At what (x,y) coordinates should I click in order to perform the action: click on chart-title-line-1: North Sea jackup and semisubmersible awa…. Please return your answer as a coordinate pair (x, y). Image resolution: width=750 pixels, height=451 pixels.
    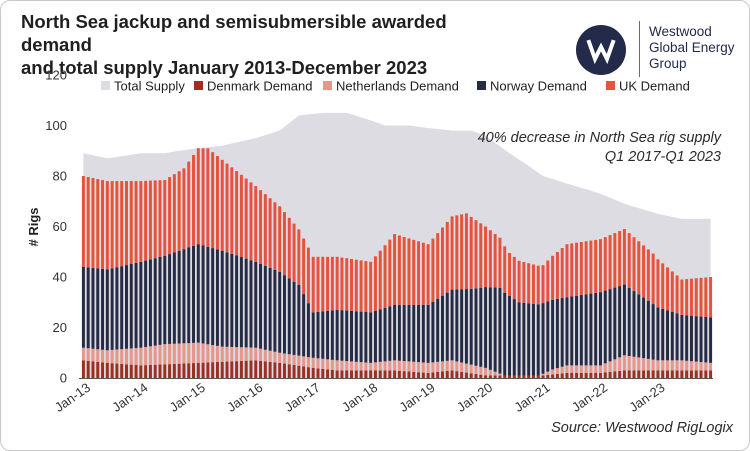
    Looking at the image, I should click on (234, 33).